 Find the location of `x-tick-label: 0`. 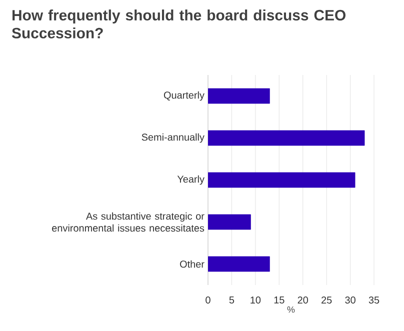

x-tick-label: 0 is located at coordinates (208, 300).